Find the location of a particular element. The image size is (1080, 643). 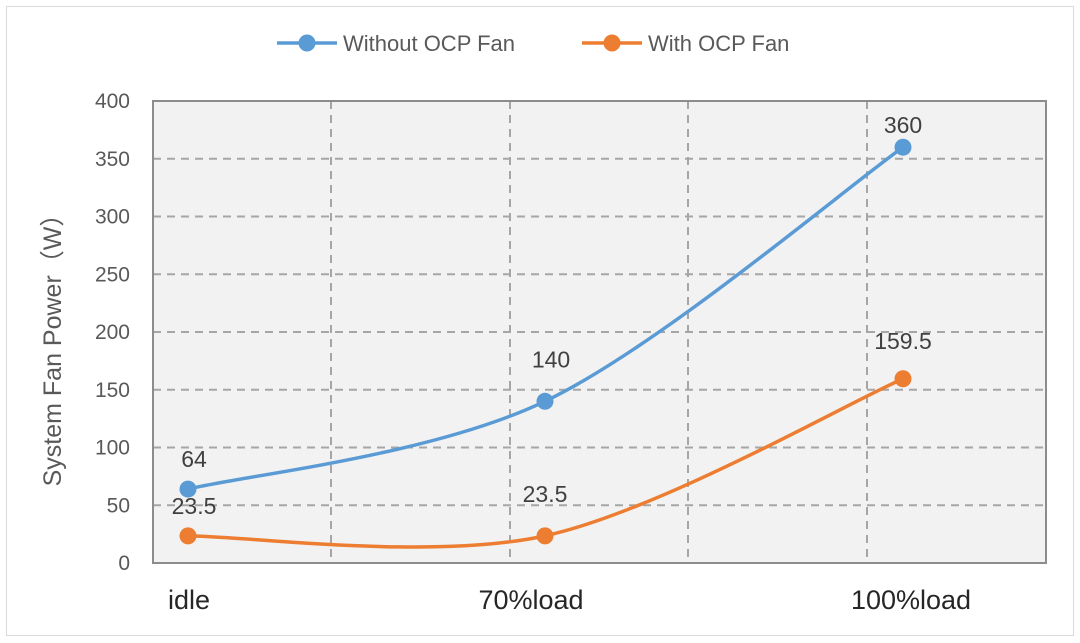

y-tick-label: 0 is located at coordinates (124, 563).